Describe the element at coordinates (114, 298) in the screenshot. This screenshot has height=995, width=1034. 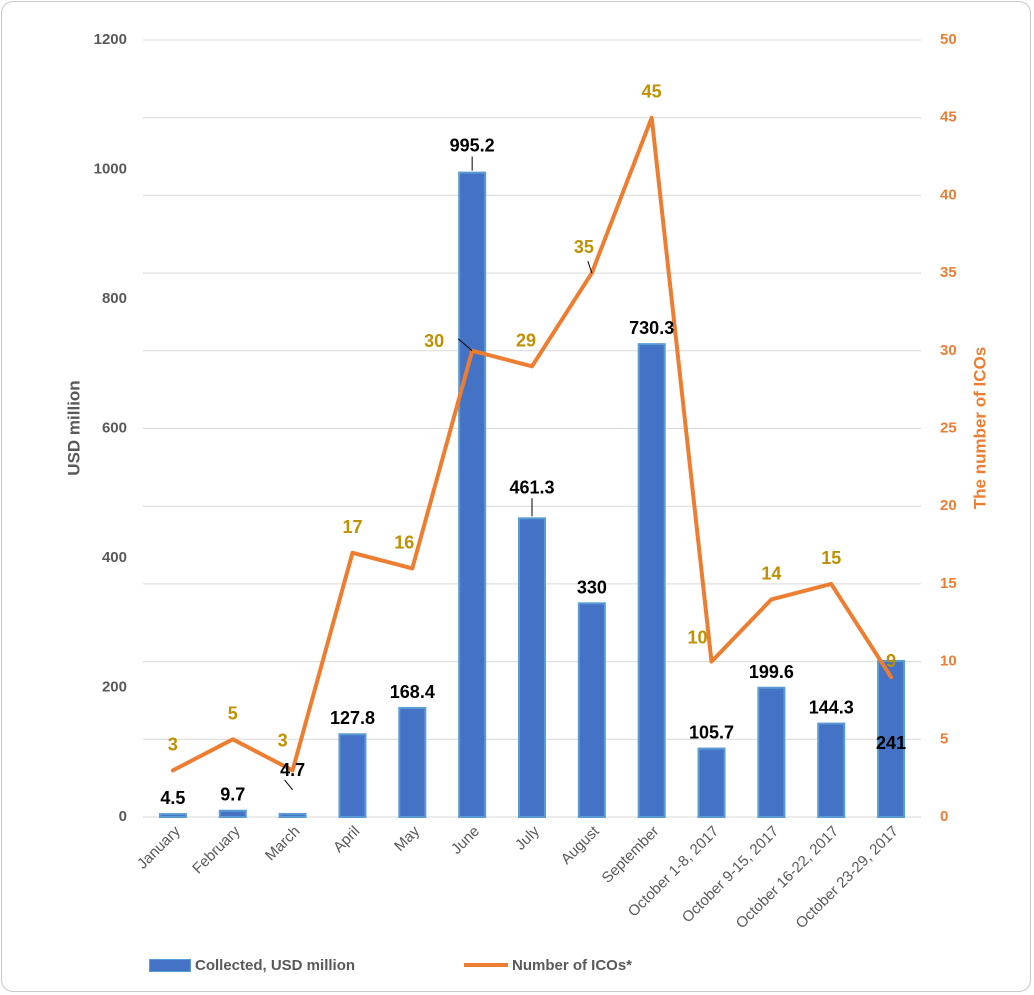
I see `left-tick-label: 800` at that location.